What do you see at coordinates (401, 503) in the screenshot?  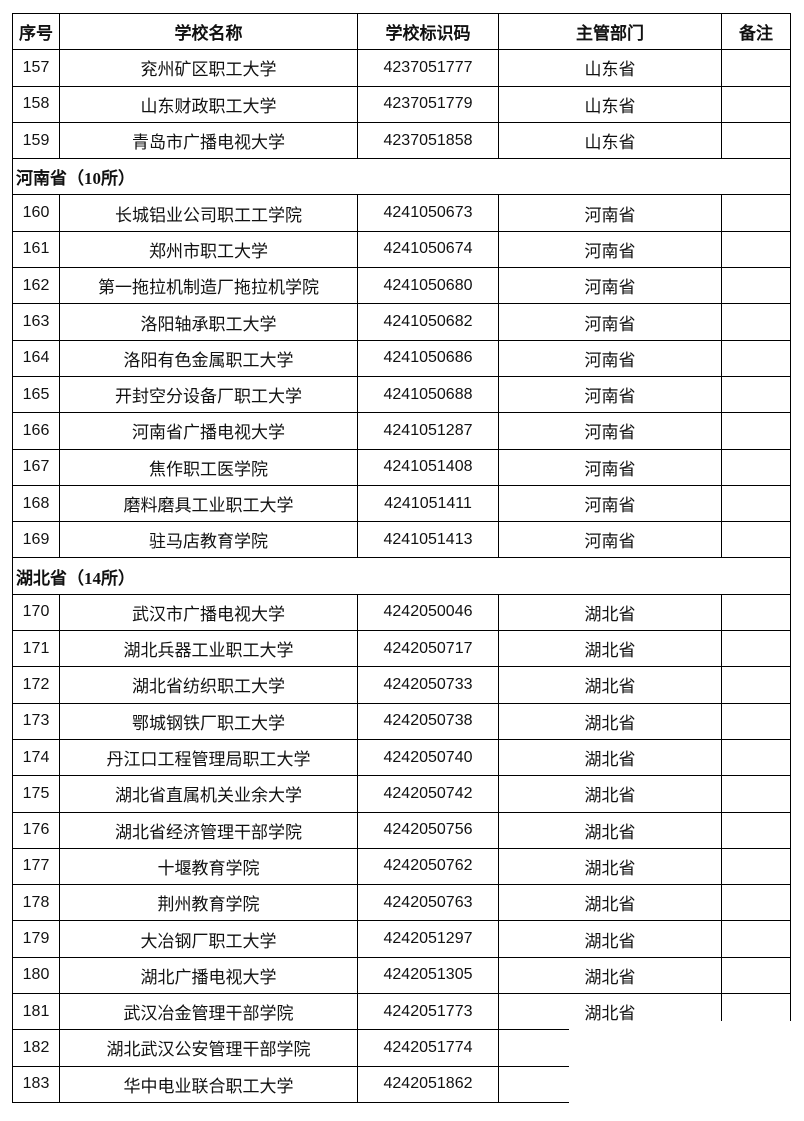 I see `table-row: 168 磨料磨具工业职工大学 4241051411 河南省` at bounding box center [401, 503].